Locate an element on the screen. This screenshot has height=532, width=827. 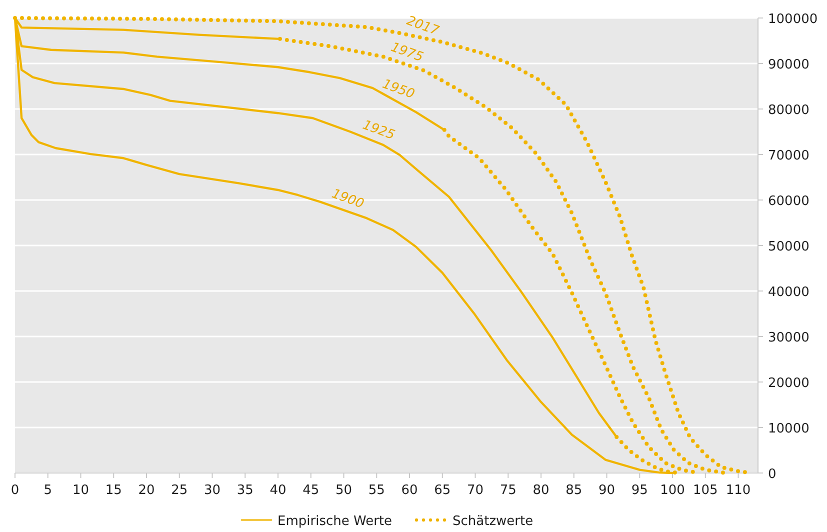
x-tick-label: 50 is located at coordinates (343, 490).